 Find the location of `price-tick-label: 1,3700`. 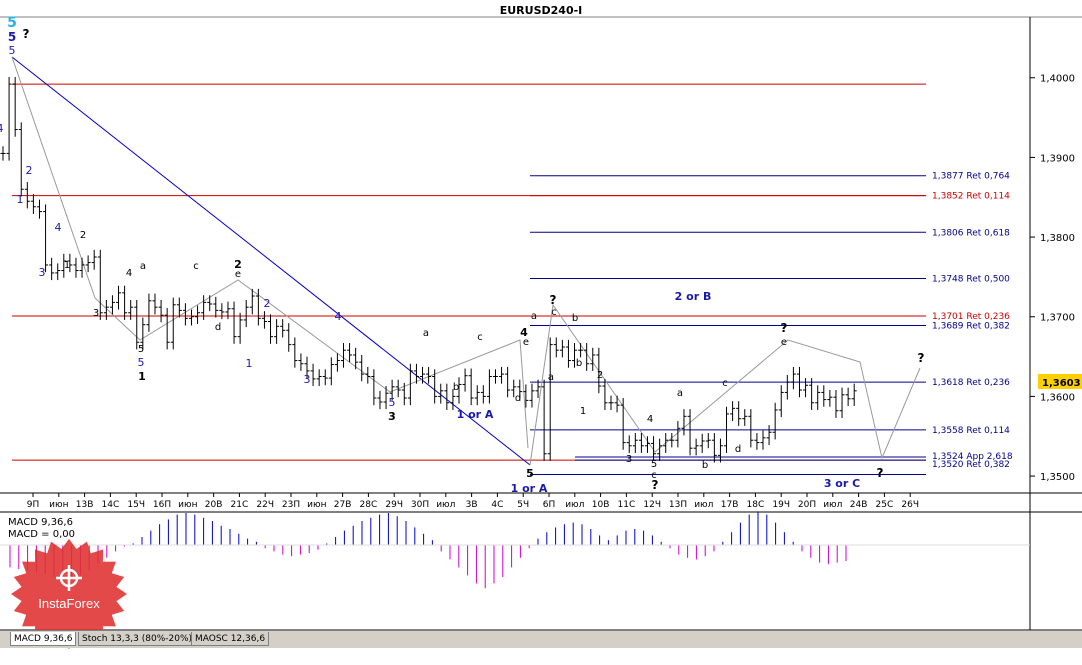

price-tick-label: 1,3700 is located at coordinates (1057, 318).